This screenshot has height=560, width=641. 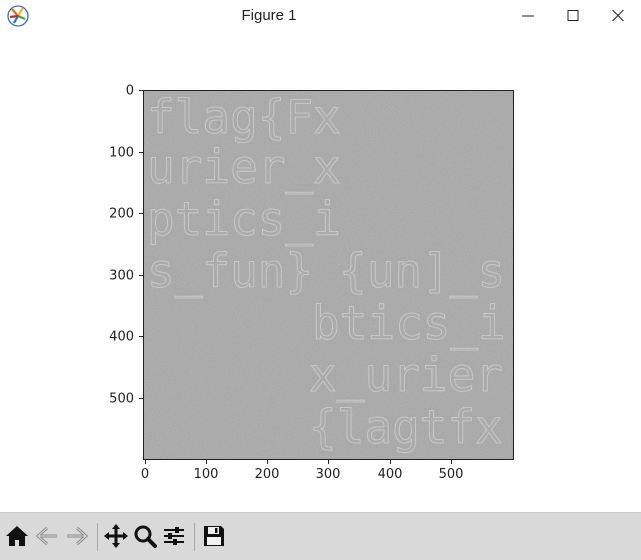 What do you see at coordinates (451, 474) in the screenshot?
I see `x-tick-label: 500` at bounding box center [451, 474].